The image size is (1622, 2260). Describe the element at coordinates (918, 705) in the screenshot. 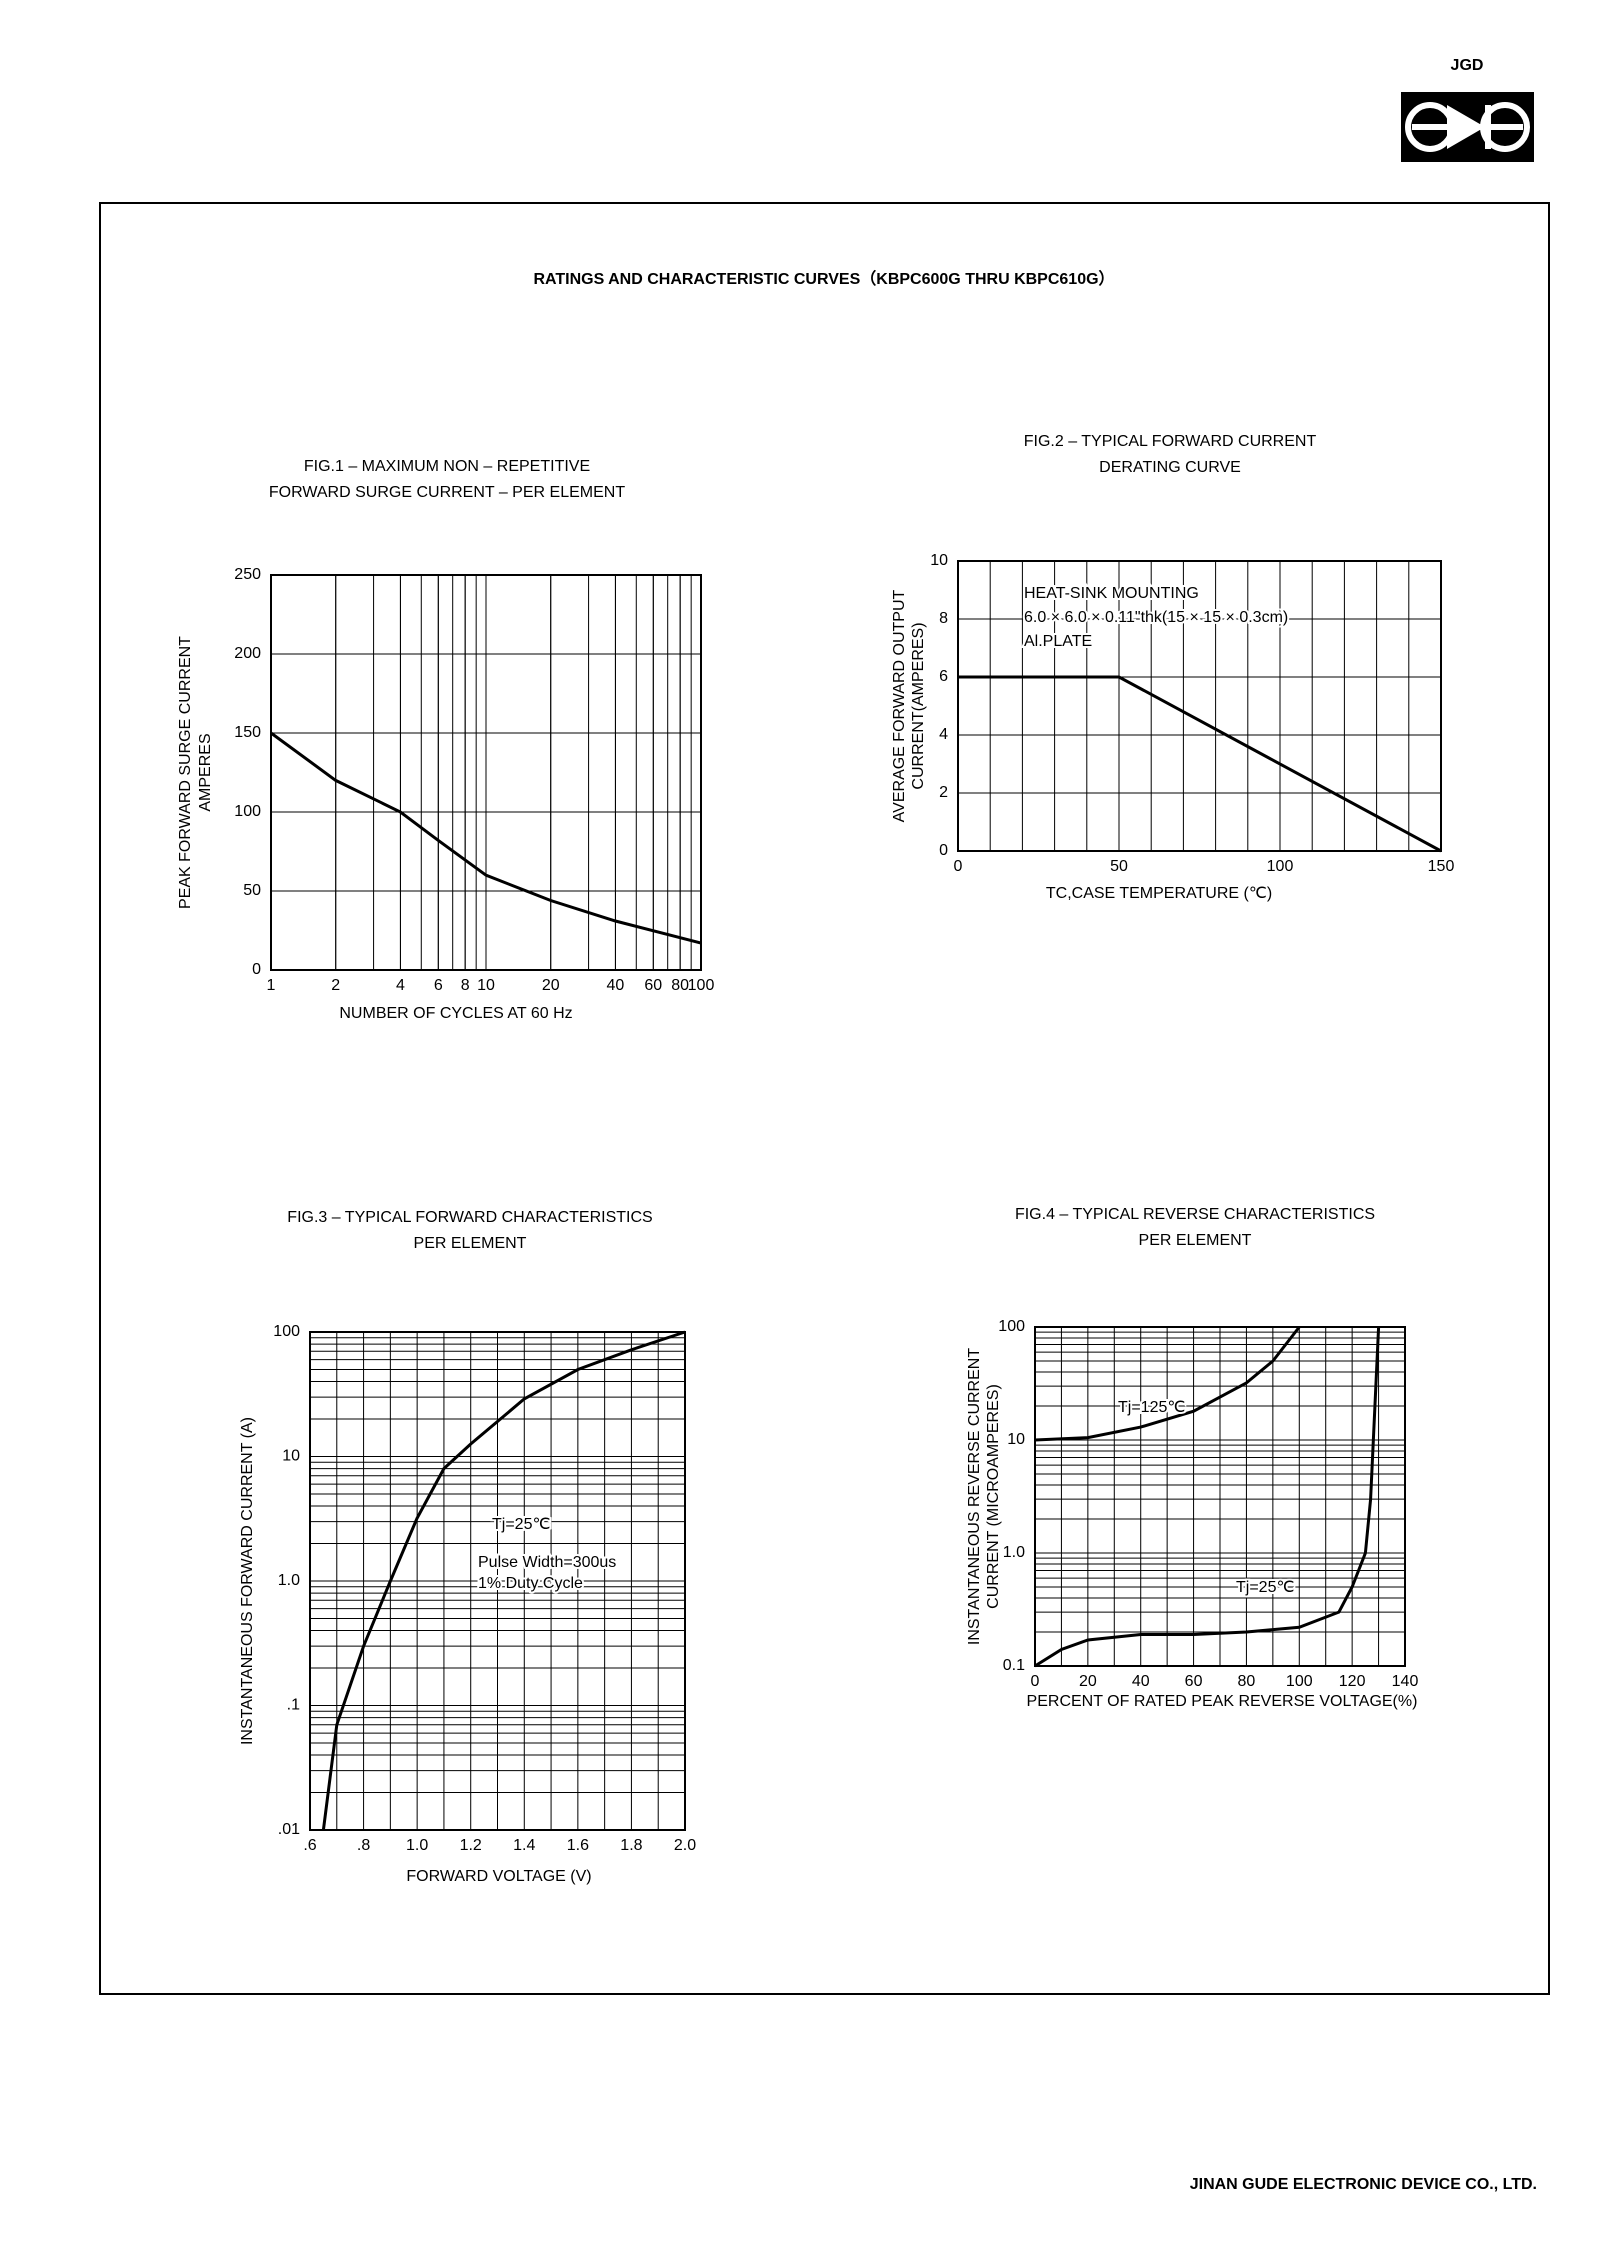

I see `y-axis-label: CURRENT(AMPERES)` at that location.